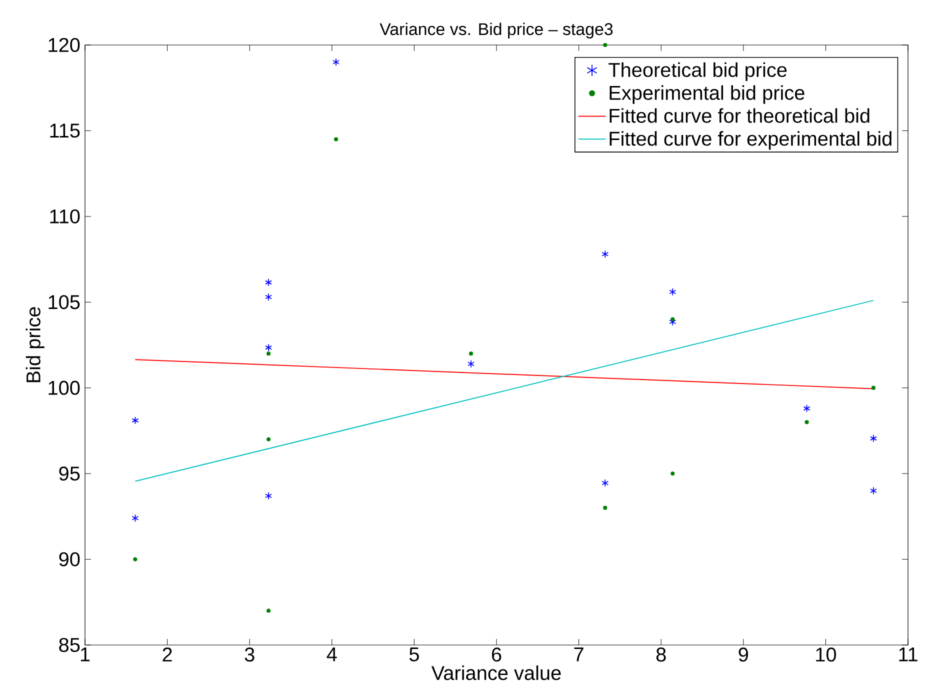  Describe the element at coordinates (69, 645) in the screenshot. I see `y-tick-label: 85` at that location.